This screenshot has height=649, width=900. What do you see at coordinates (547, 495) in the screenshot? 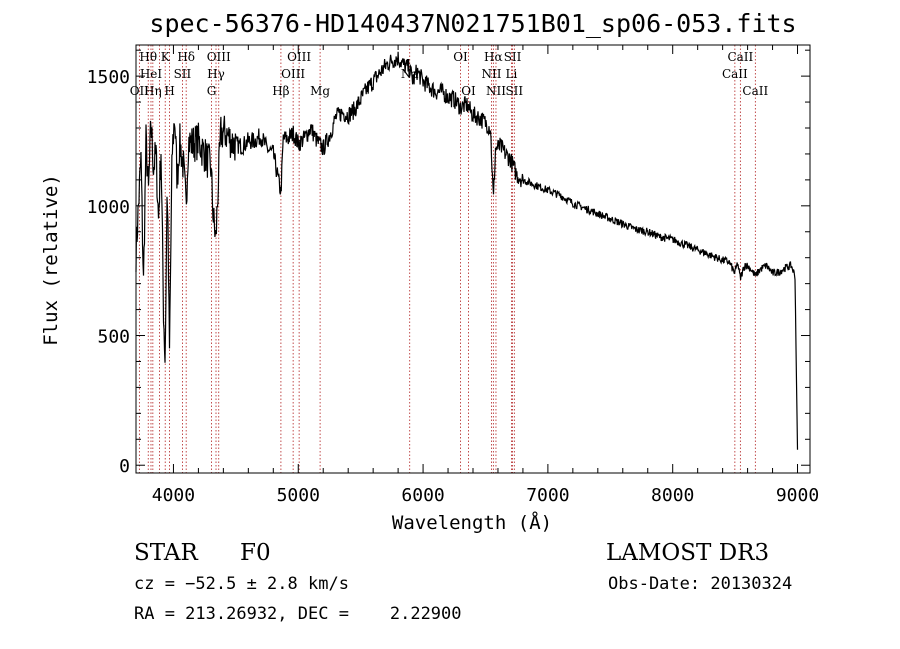
I see `x-tick-label: 7000` at bounding box center [547, 495].